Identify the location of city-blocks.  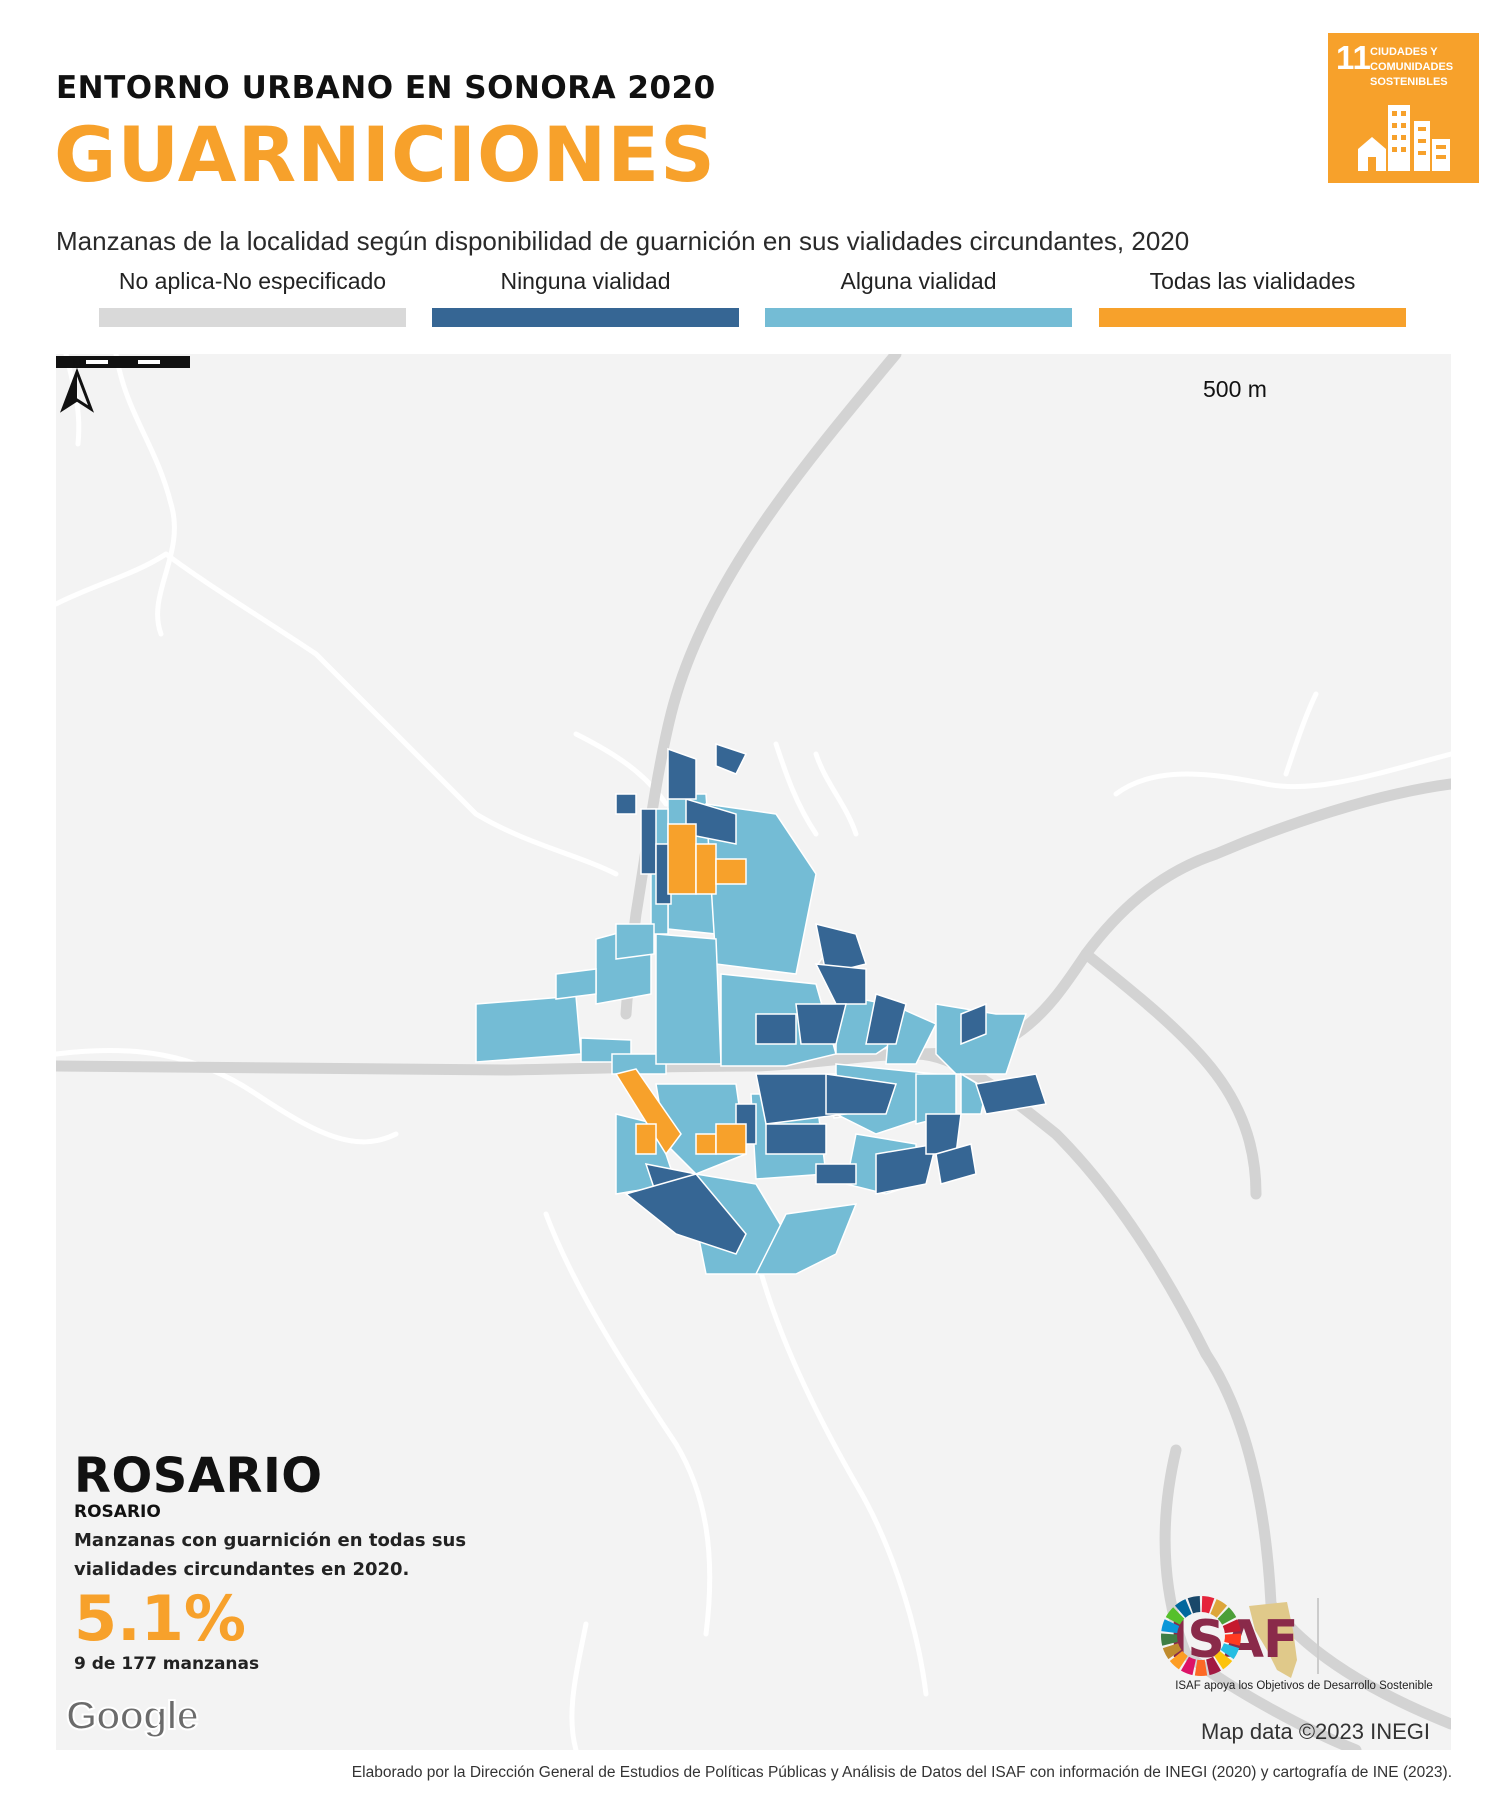
(761, 1008).